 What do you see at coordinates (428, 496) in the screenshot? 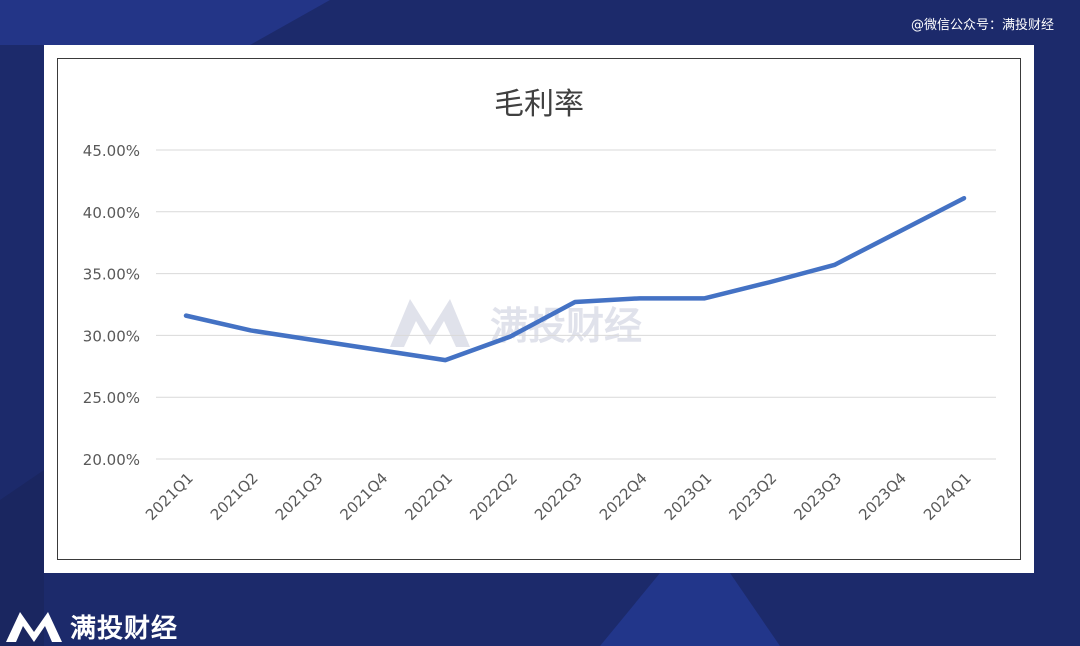
I see `x-tick-label: 2022Q1` at bounding box center [428, 496].